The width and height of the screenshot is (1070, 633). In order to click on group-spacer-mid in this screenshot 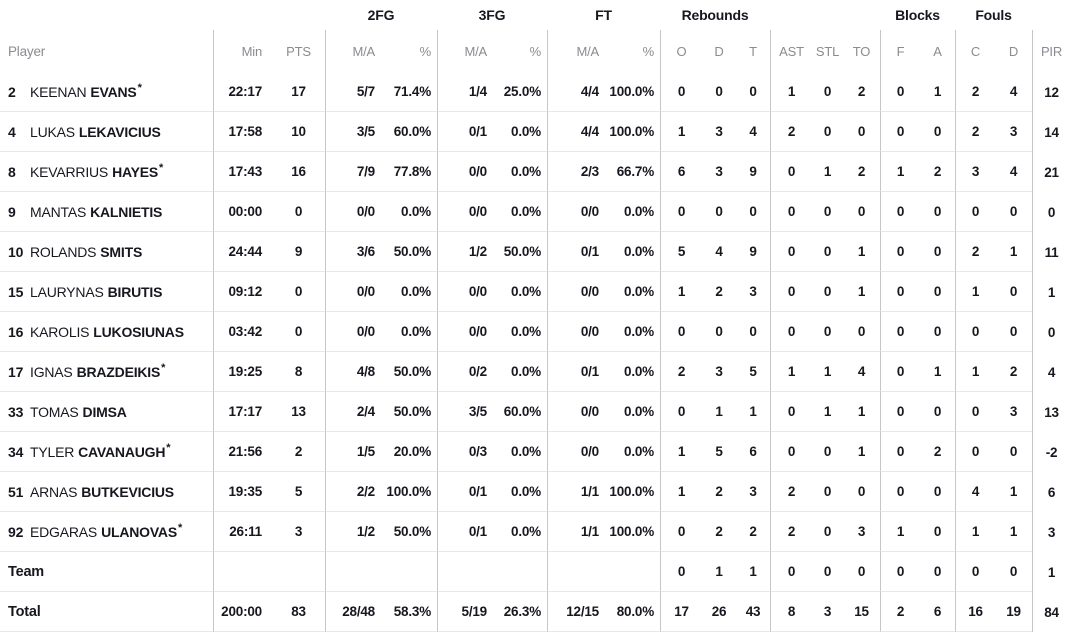, I will do `click(825, 15)`.